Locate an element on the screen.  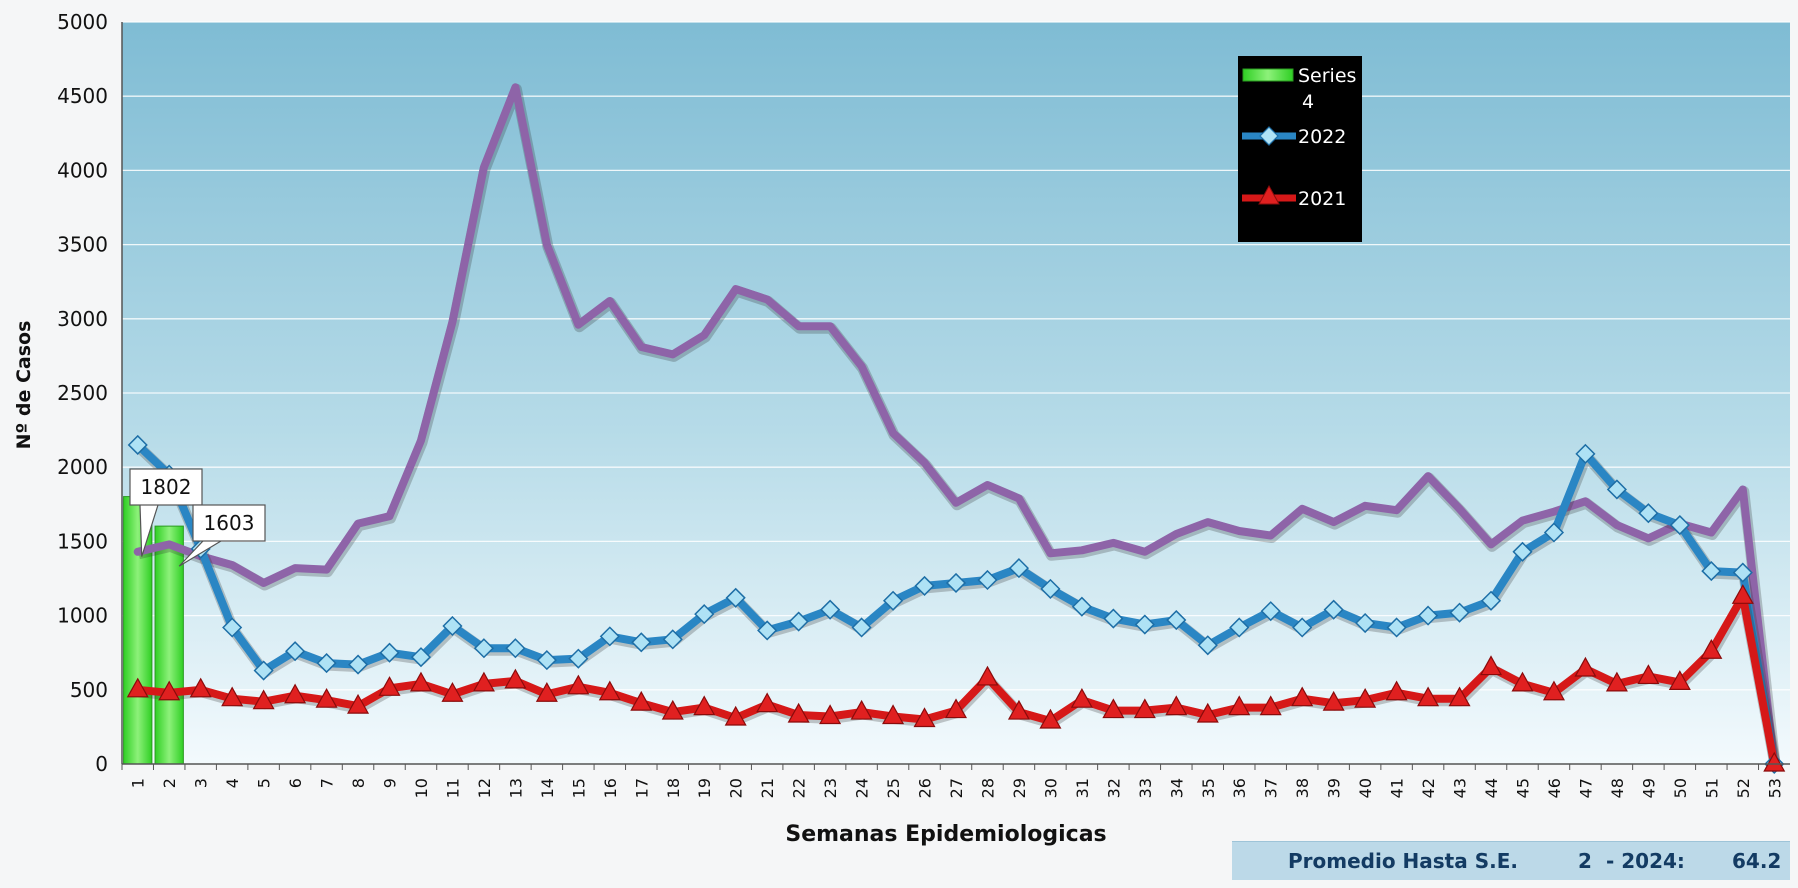
x-tick-label: 13 is located at coordinates (515, 788).